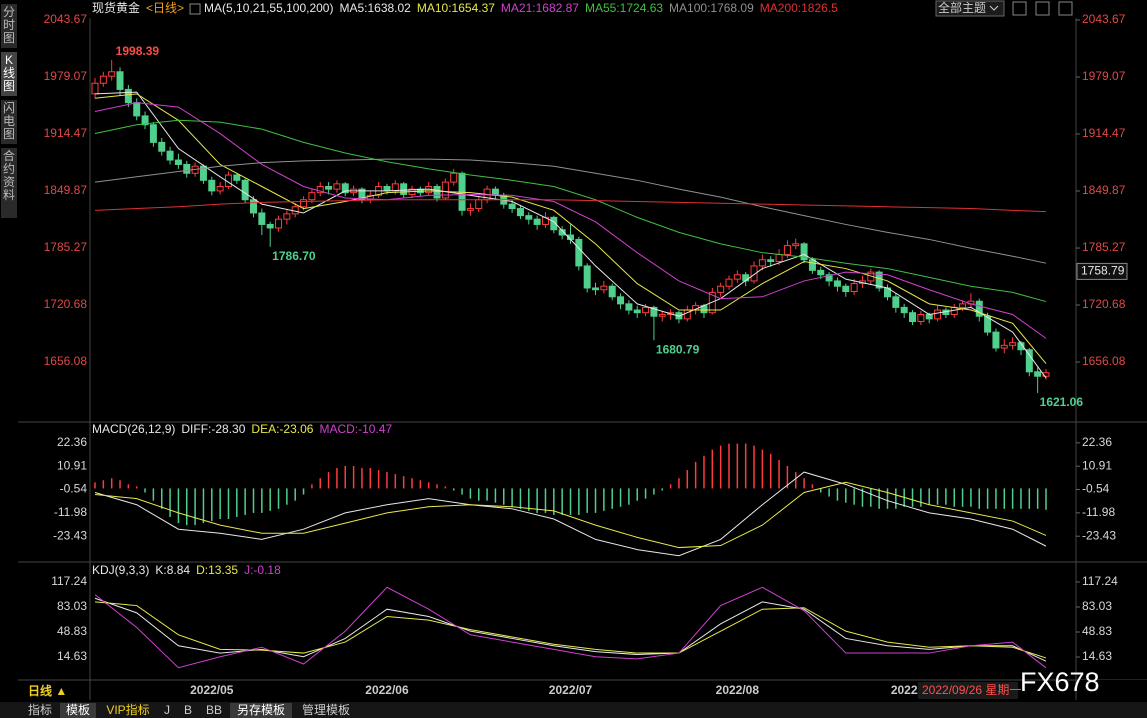 The image size is (1147, 718). What do you see at coordinates (624, 8) in the screenshot?
I see `legend-entry: MA55:1724.63` at bounding box center [624, 8].